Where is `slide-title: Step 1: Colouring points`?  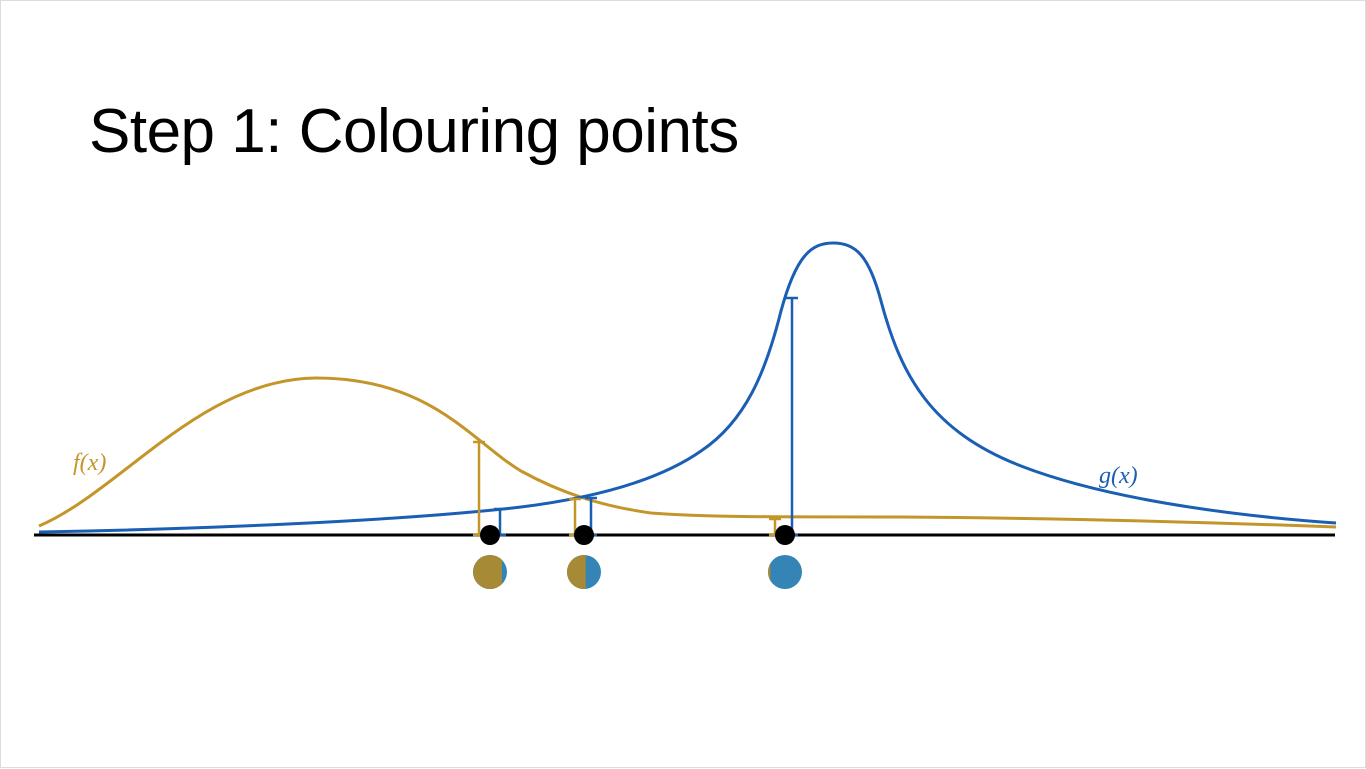 slide-title: Step 1: Colouring points is located at coordinates (414, 131).